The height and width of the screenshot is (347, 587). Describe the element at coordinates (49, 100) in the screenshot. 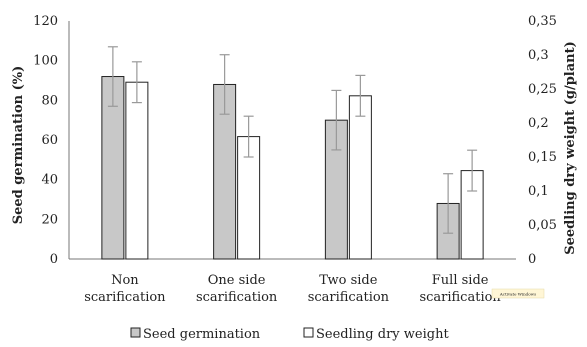

I see `y-tick-label: 80` at that location.